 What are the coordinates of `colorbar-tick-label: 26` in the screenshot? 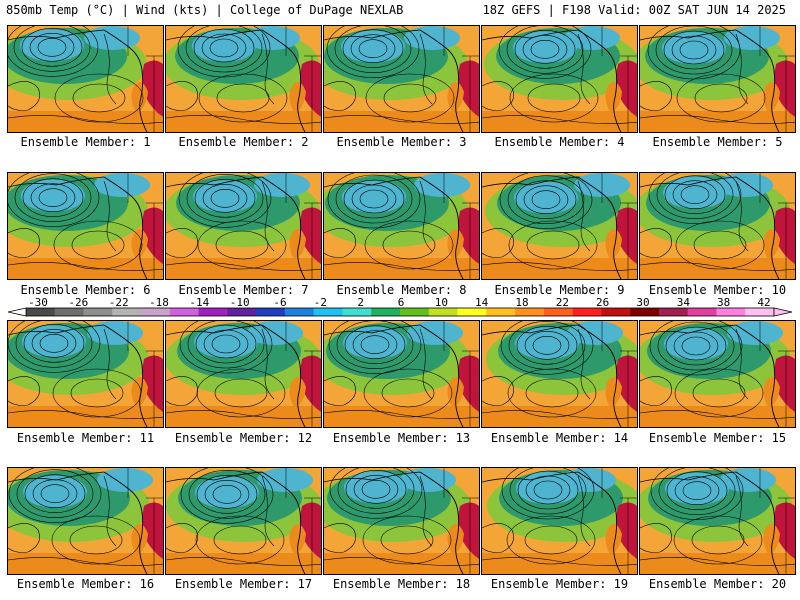 It's located at (602, 302).